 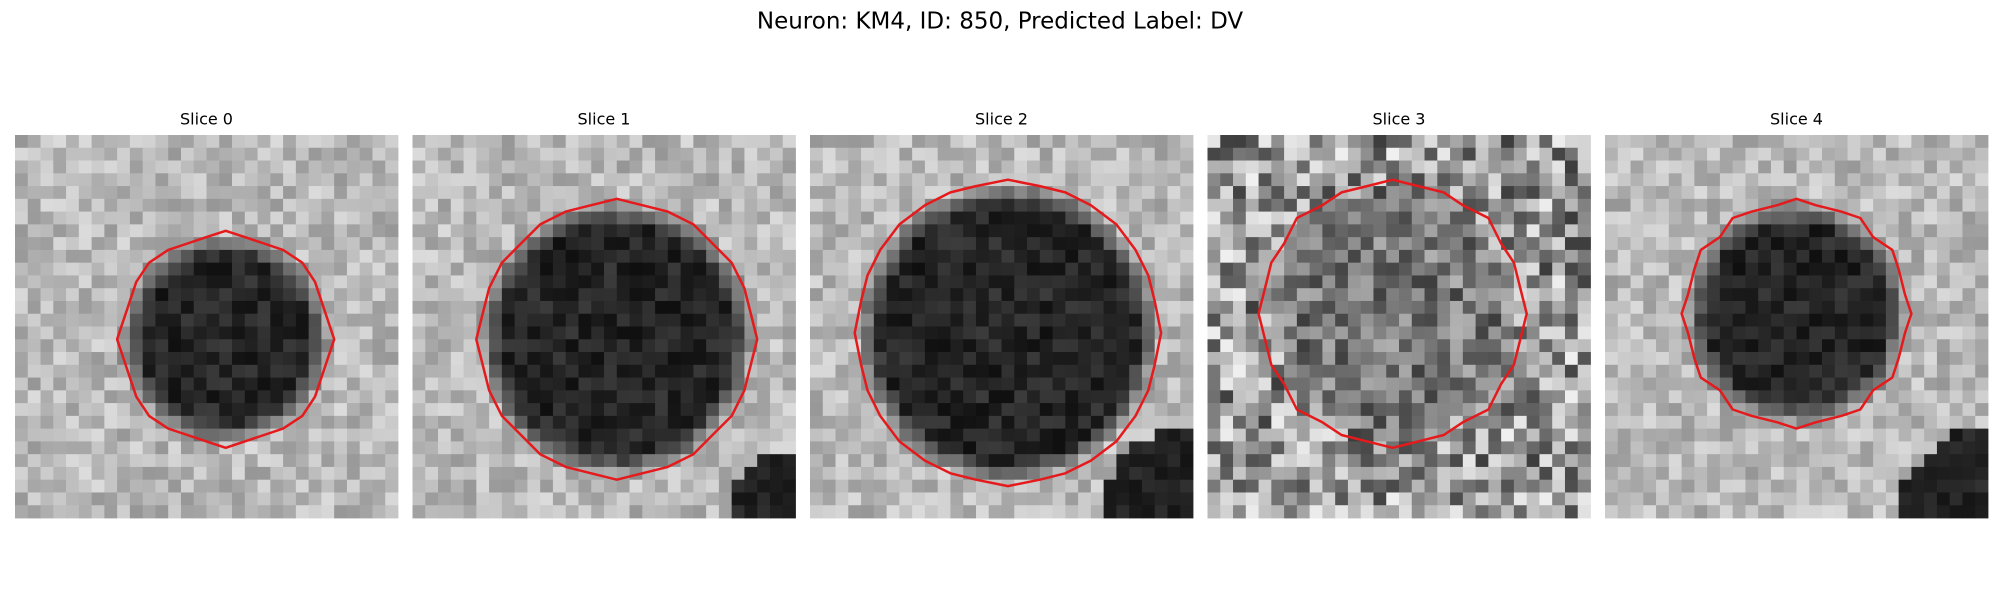 I want to click on contour, so click(x=1008, y=333).